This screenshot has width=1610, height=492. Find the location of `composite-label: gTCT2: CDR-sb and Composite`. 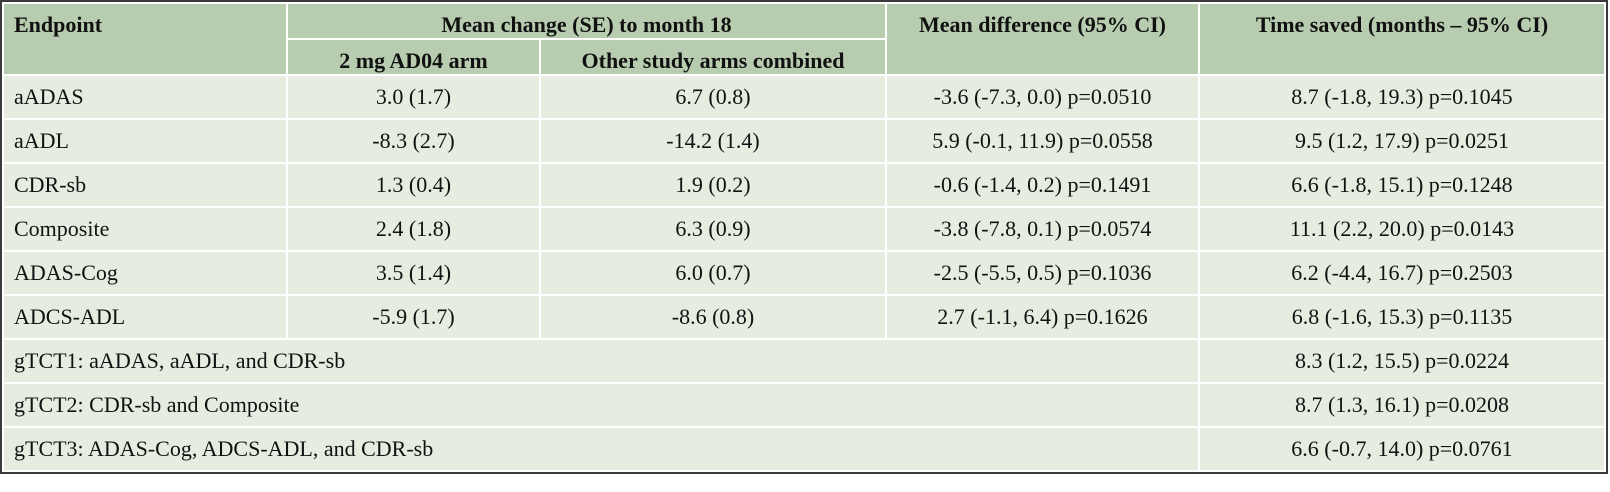

composite-label: gTCT2: CDR-sb and Composite is located at coordinates (601, 405).